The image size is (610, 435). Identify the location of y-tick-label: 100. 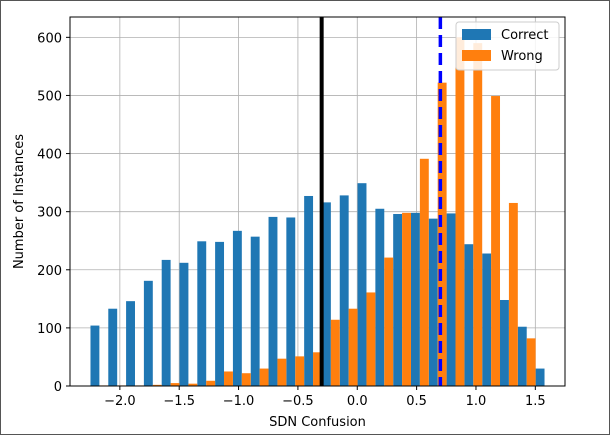
(49, 329).